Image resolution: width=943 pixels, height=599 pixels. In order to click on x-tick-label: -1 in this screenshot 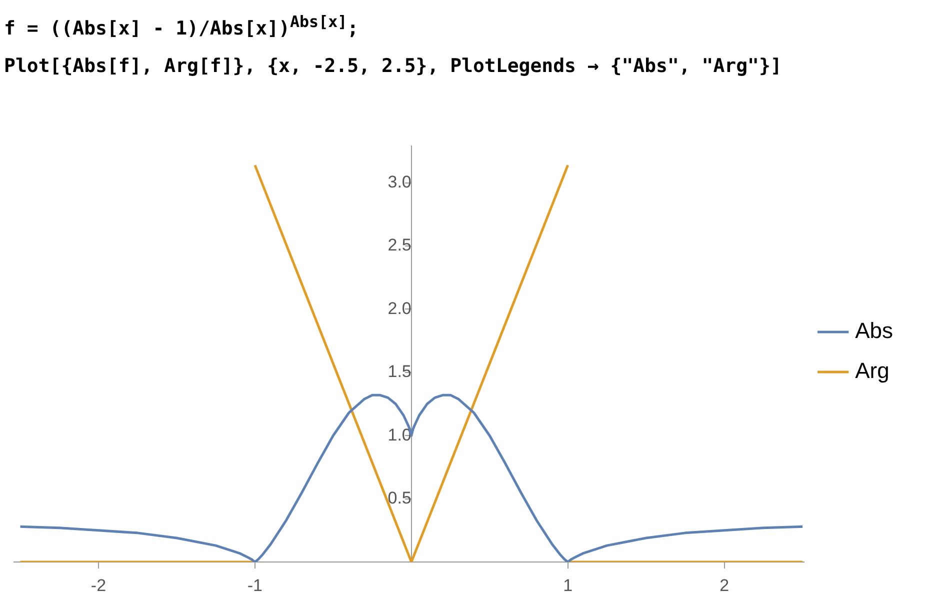, I will do `click(254, 585)`.